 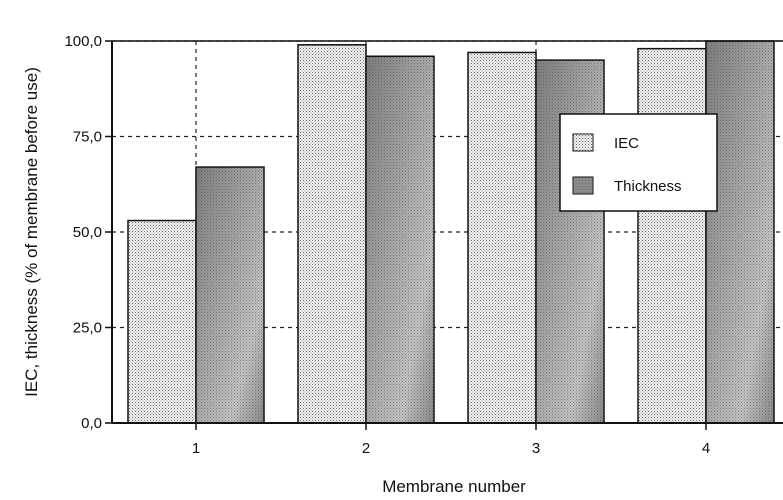 What do you see at coordinates (196, 448) in the screenshot?
I see `x-tick-label: 1` at bounding box center [196, 448].